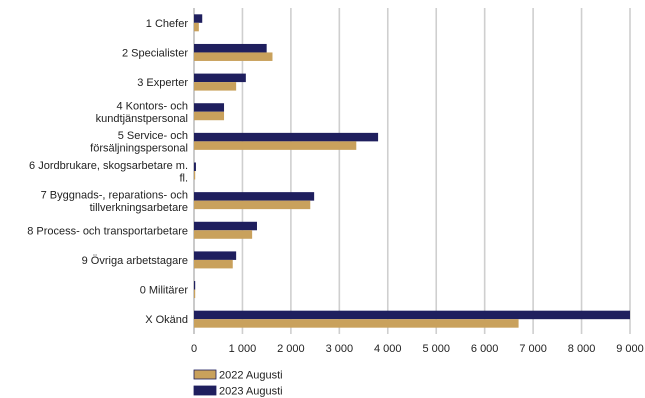 The image size is (645, 398). Describe the element at coordinates (485, 349) in the screenshot. I see `x-tick-label: 6 000` at that location.